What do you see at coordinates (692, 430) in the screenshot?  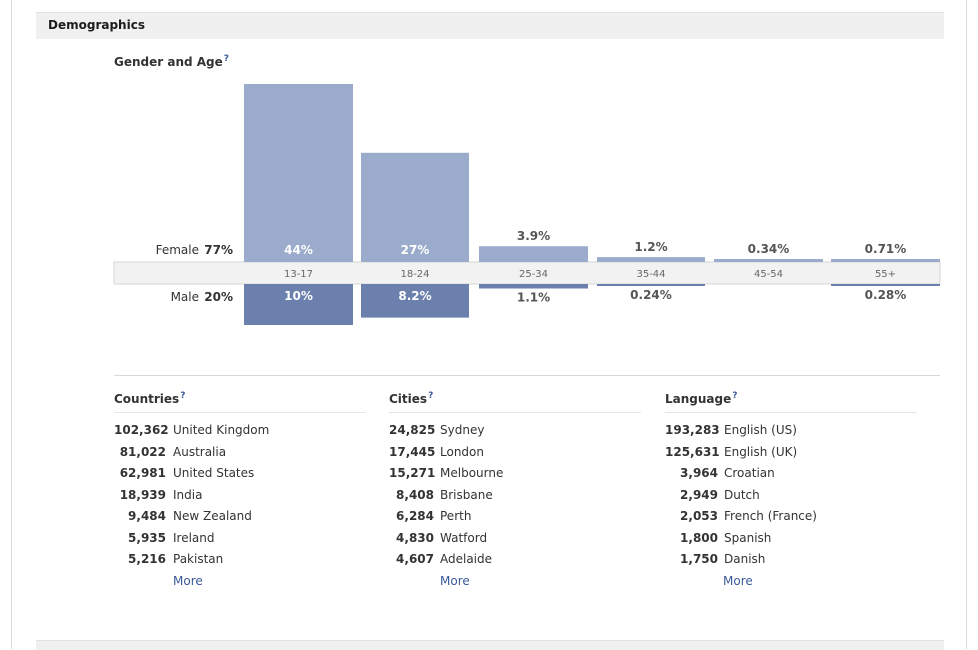 I see `list-item-count: 193,283` at bounding box center [692, 430].